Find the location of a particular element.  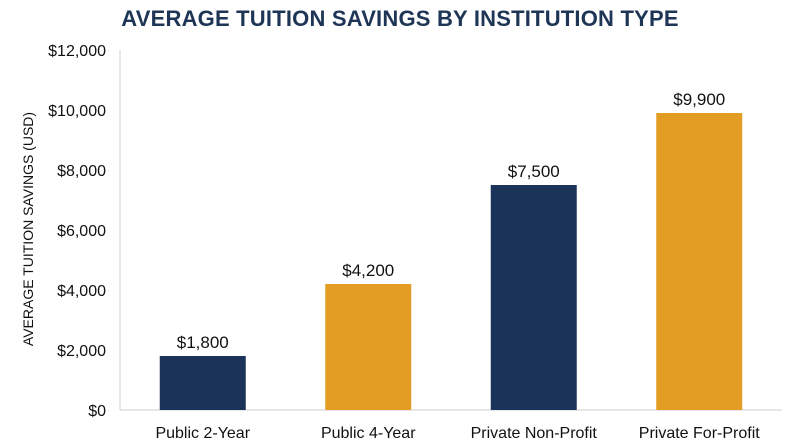

y-tick-label: $10,000 is located at coordinates (77, 111).